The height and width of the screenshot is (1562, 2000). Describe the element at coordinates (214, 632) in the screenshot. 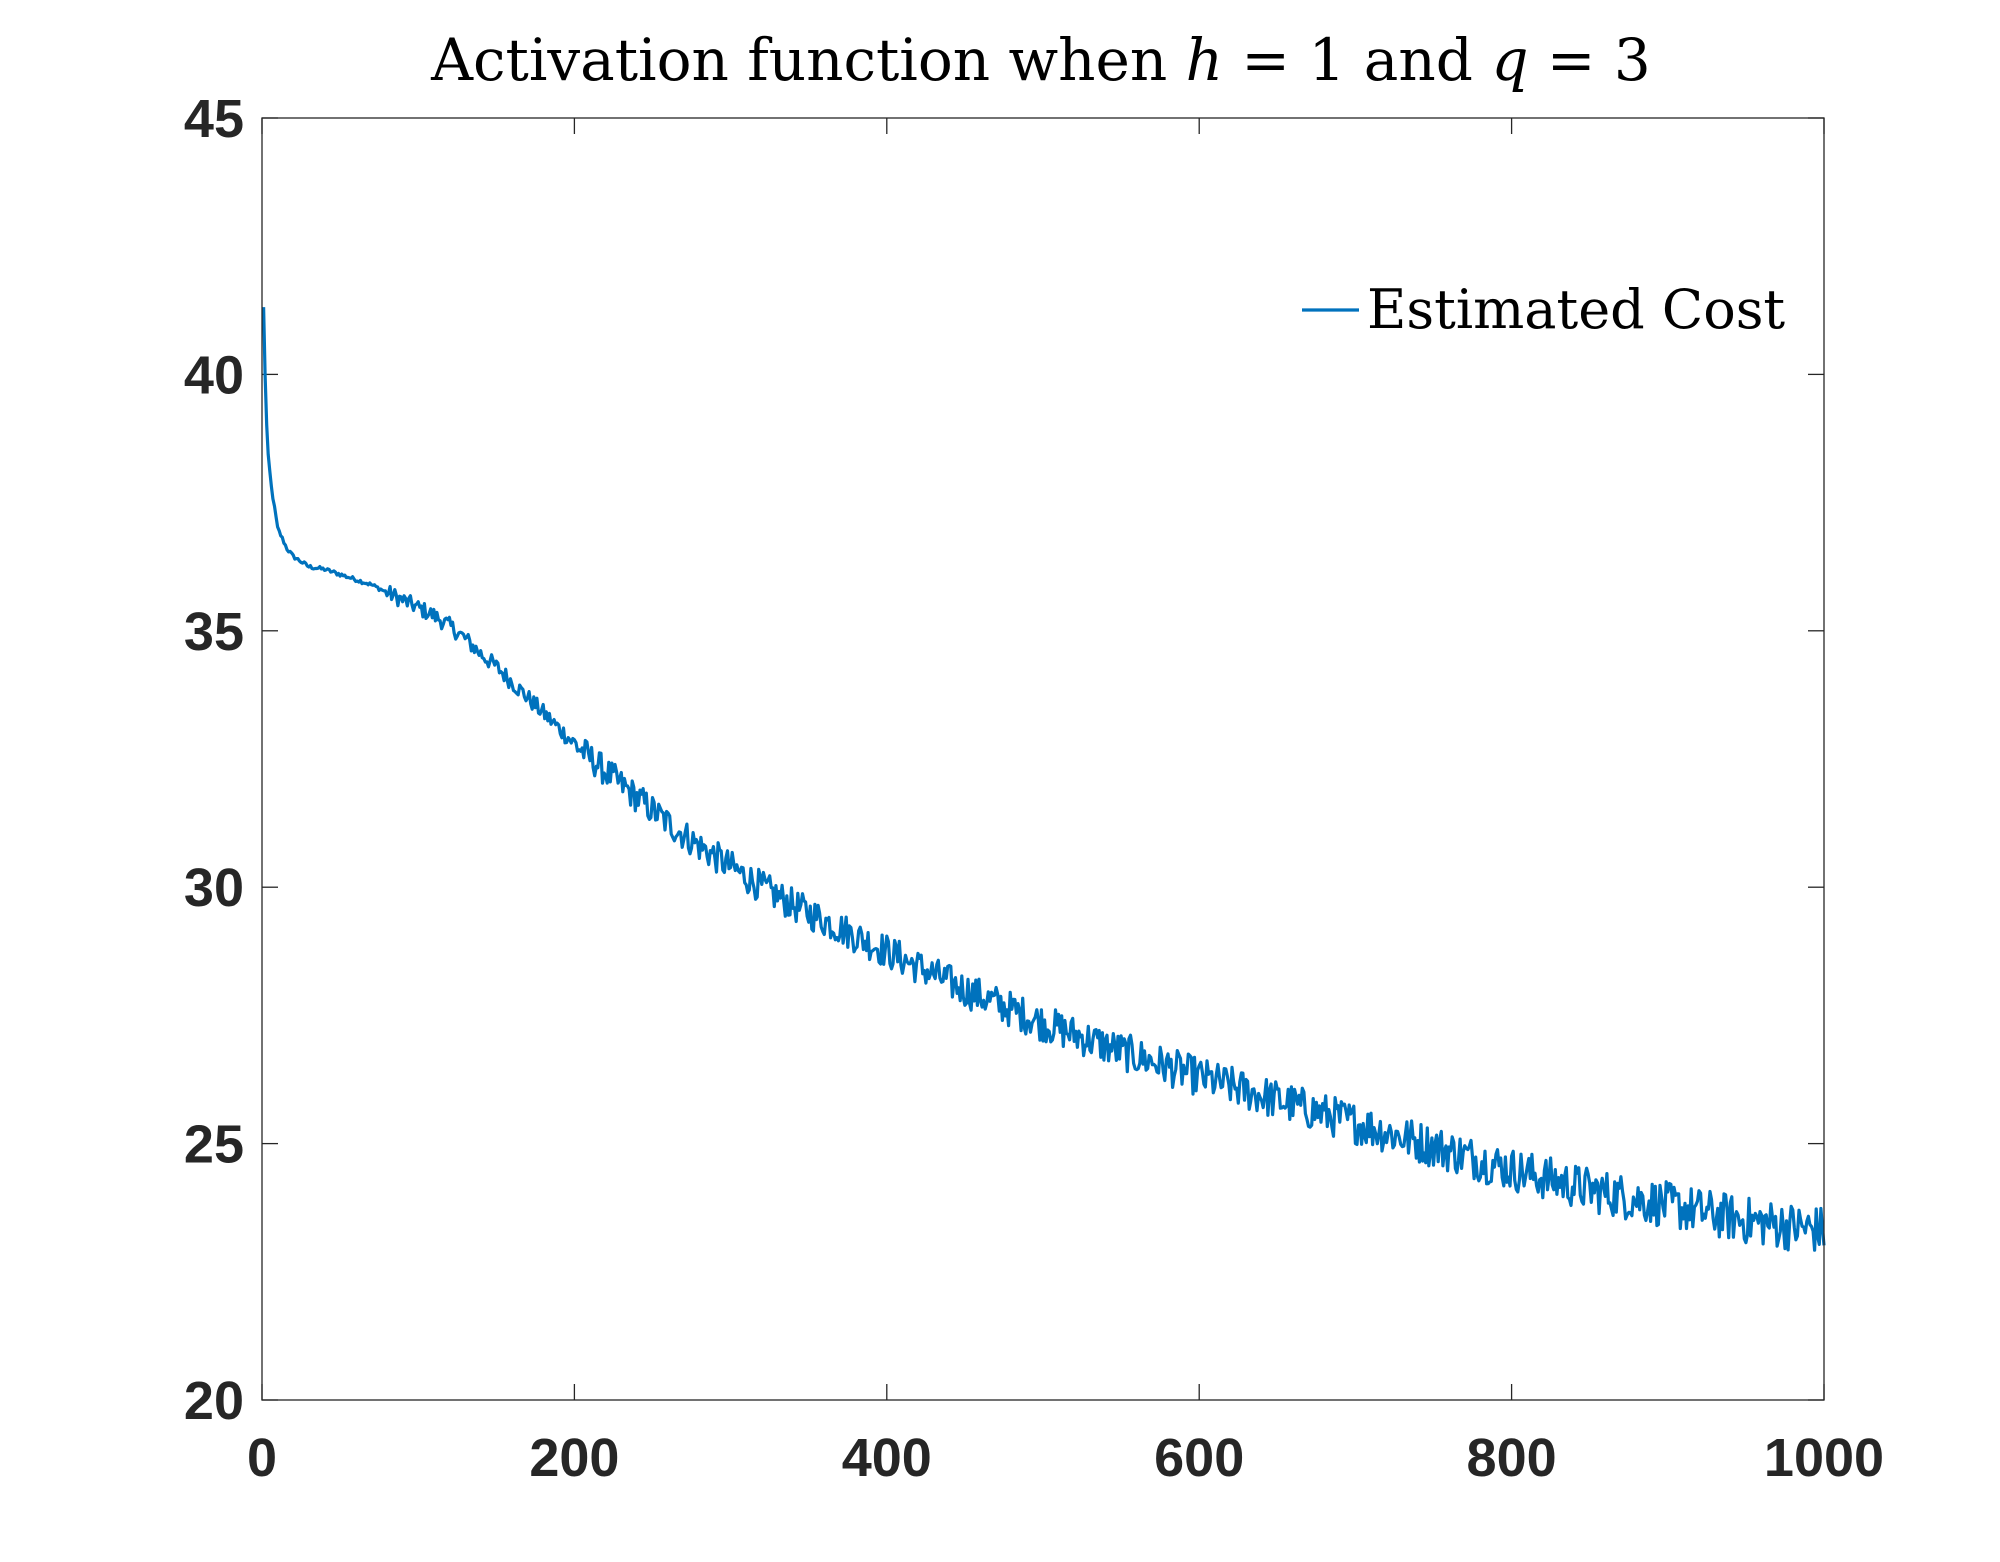

I see `y-tick-label-35: 35` at that location.